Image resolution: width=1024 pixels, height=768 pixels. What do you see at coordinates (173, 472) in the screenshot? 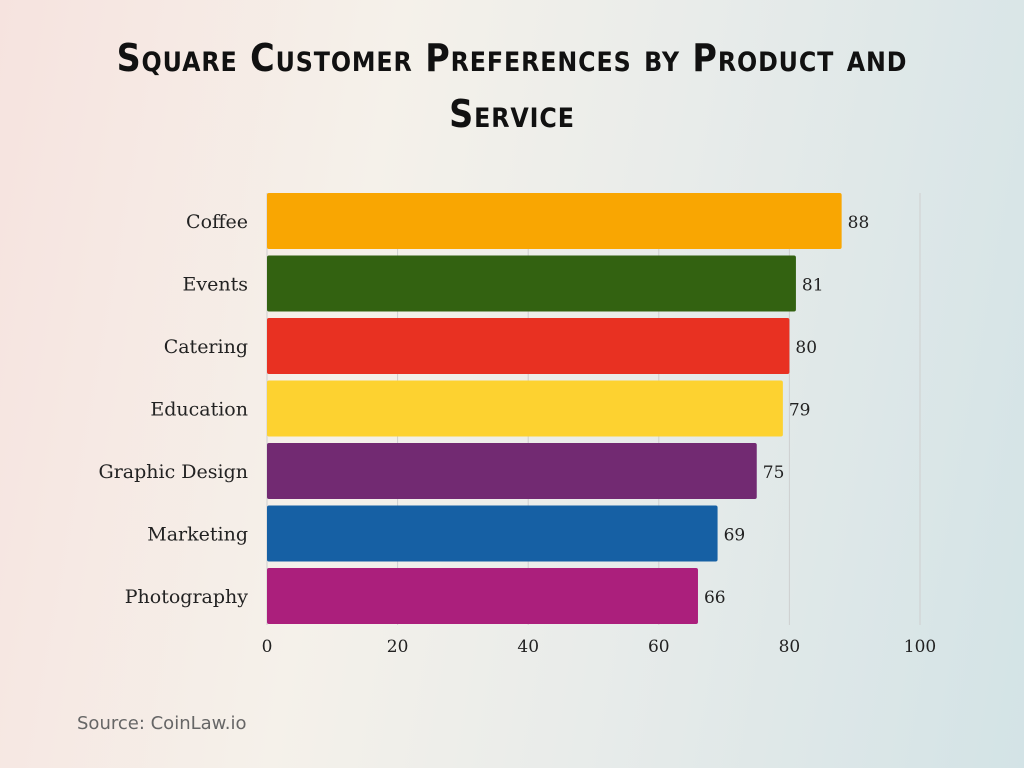
I see `category-label: Graphic Design` at bounding box center [173, 472].